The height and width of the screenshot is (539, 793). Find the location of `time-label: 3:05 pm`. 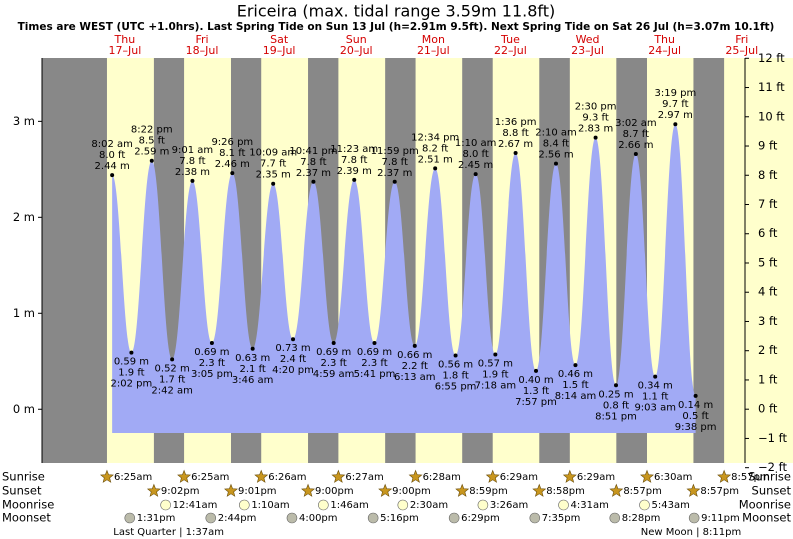

time-label: 3:05 pm is located at coordinates (212, 374).